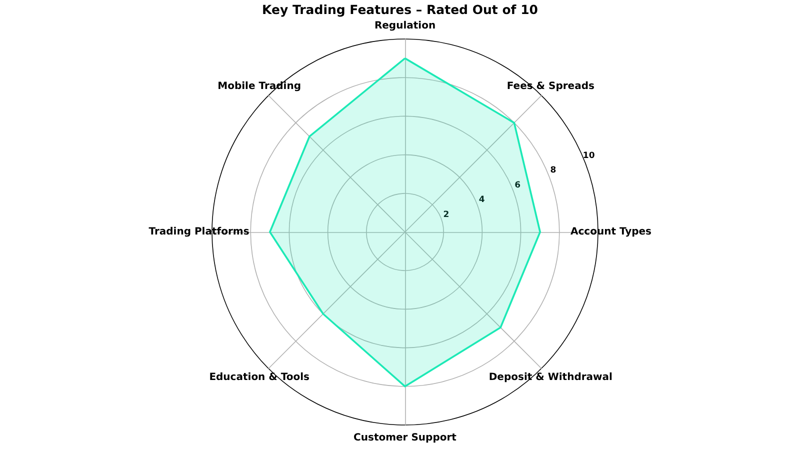 The width and height of the screenshot is (800, 450). What do you see at coordinates (550, 86) in the screenshot?
I see `spoke-label: Fees & Spreads` at bounding box center [550, 86].